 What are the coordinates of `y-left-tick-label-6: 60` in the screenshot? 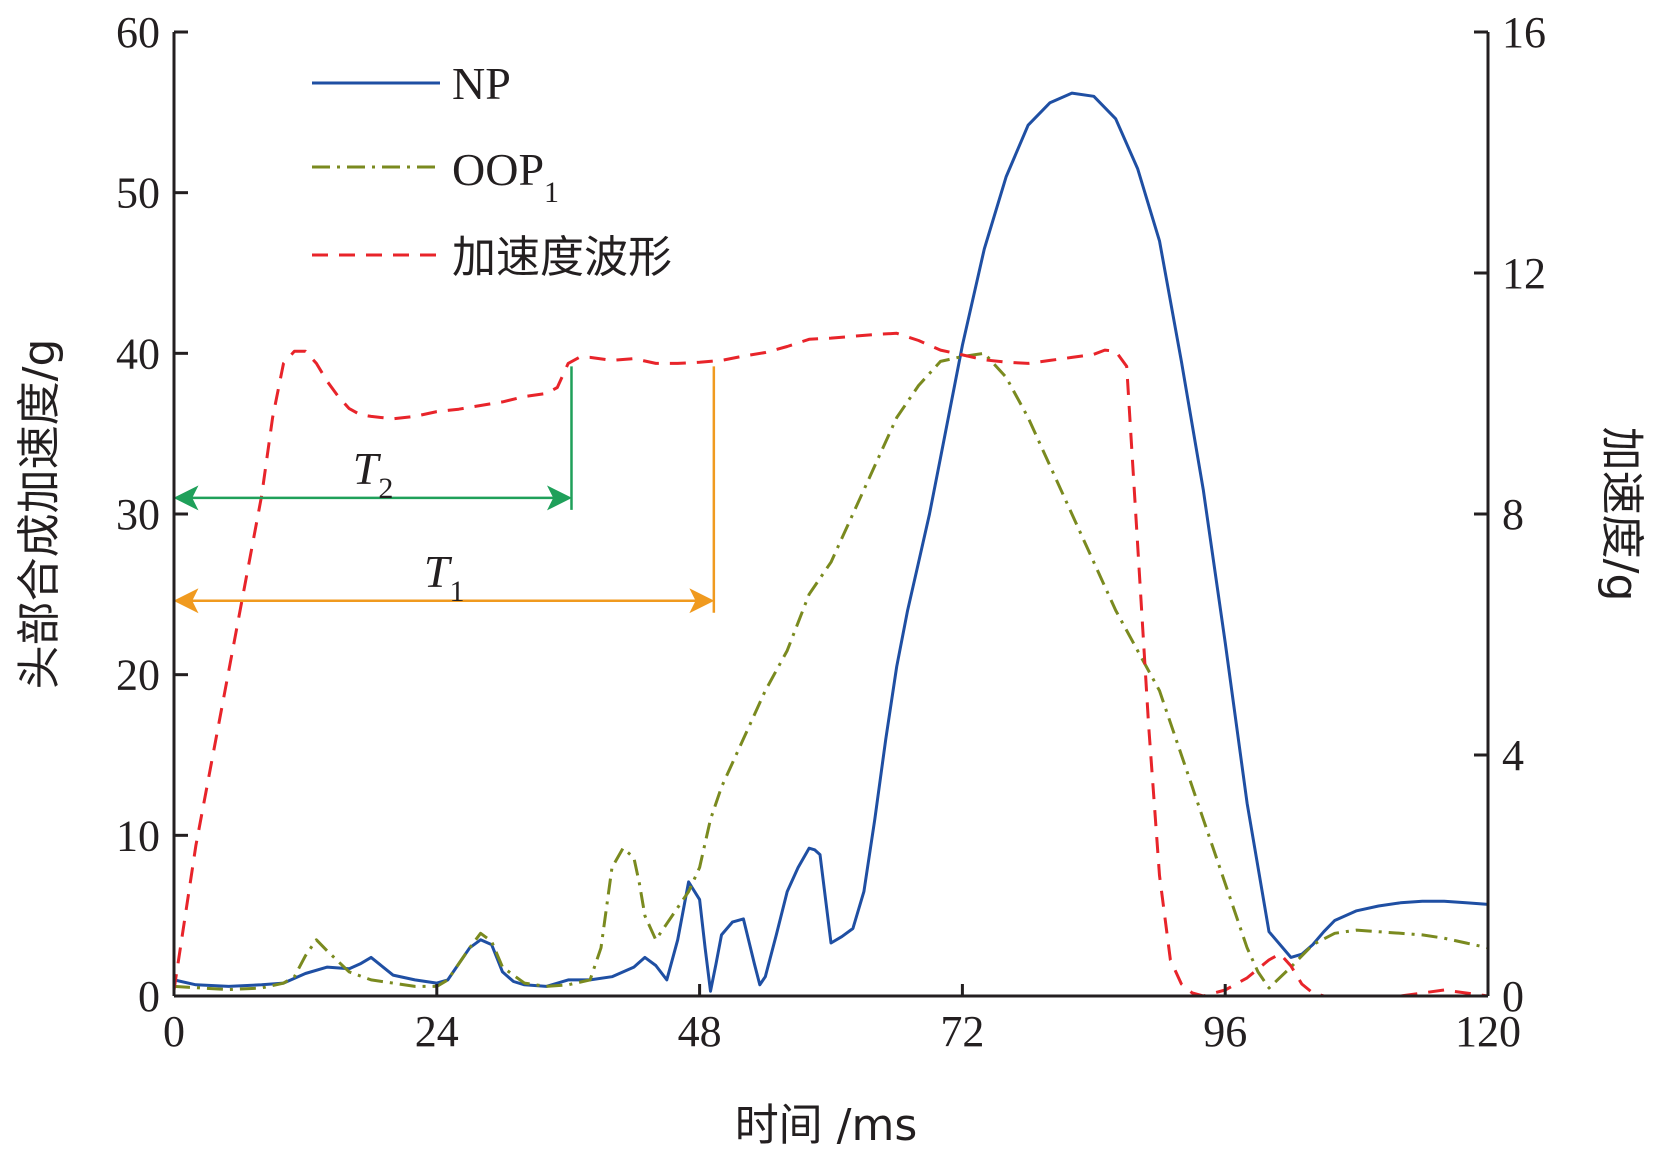 It's located at (138, 32).